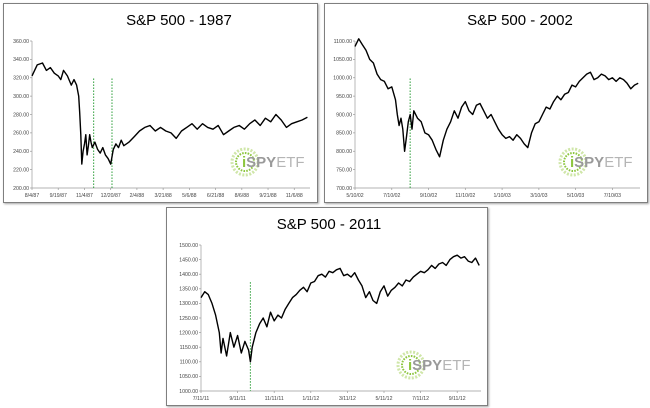  What do you see at coordinates (465, 196) in the screenshot?
I see `x-tick-label: 11/10/02` at bounding box center [465, 196].